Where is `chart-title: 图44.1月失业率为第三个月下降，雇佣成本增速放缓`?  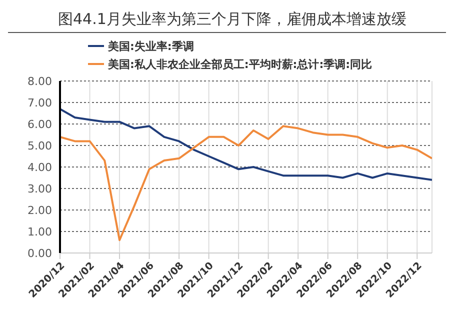 chart-title: 图44.1月失业率为第三个月下降，雇佣成本增速放缓 is located at coordinates (227, 20).